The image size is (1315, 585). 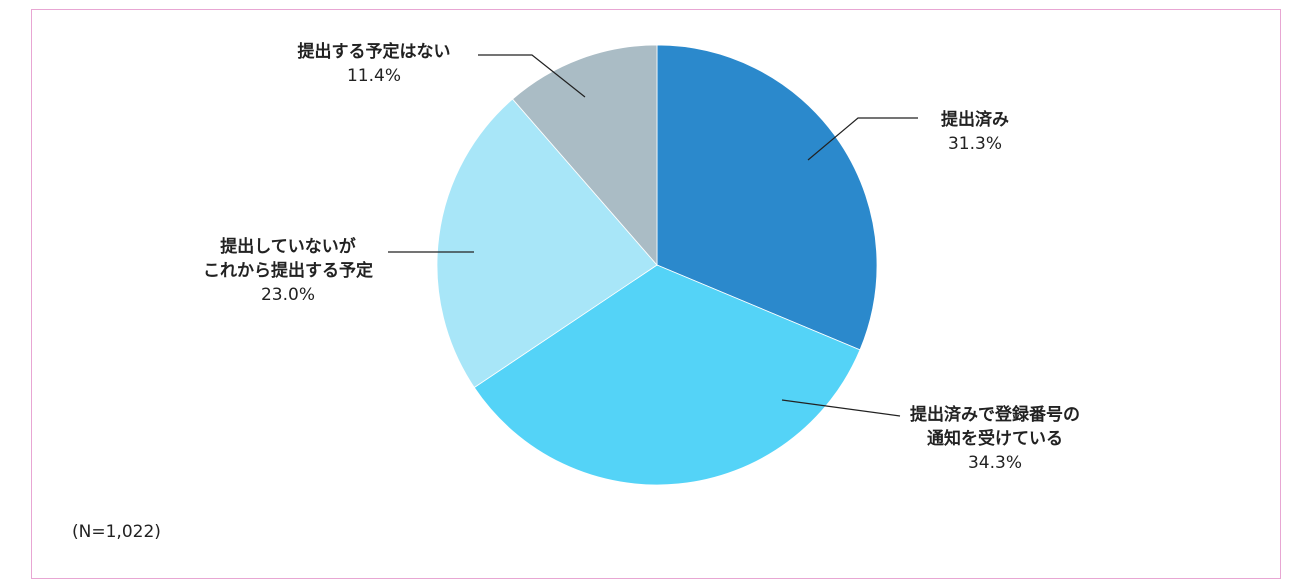 I want to click on slice-category-label: これから提出する予定, so click(x=288, y=270).